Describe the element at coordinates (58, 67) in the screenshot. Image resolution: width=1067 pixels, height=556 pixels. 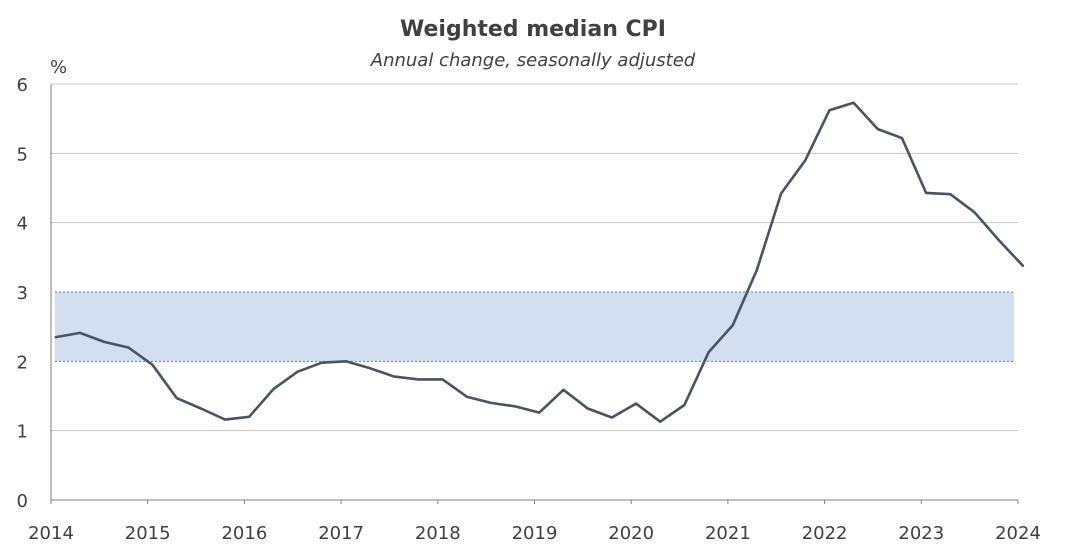
I see `y-axis-unit: %` at that location.